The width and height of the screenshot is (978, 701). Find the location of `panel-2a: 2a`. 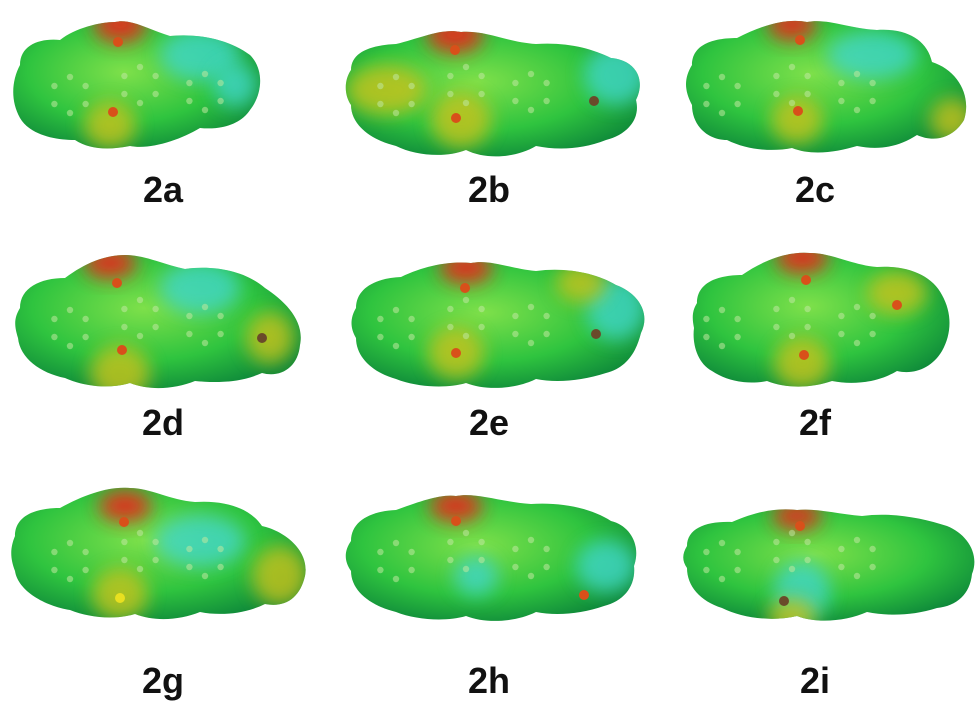

panel-2a: 2a is located at coordinates (163, 116).